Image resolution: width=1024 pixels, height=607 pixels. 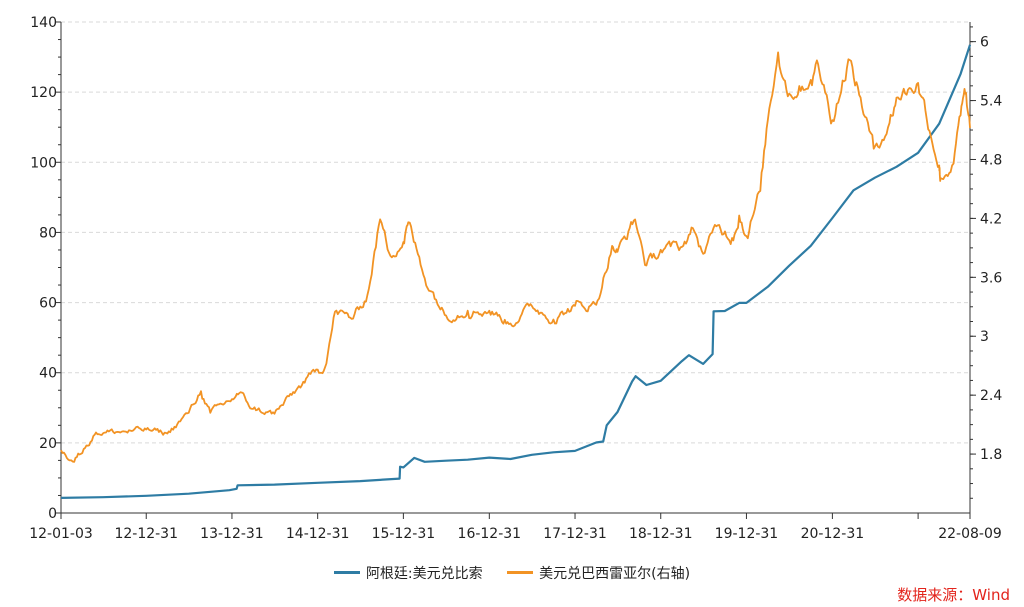 I want to click on right-tick-label: 4.2, so click(x=991, y=219).